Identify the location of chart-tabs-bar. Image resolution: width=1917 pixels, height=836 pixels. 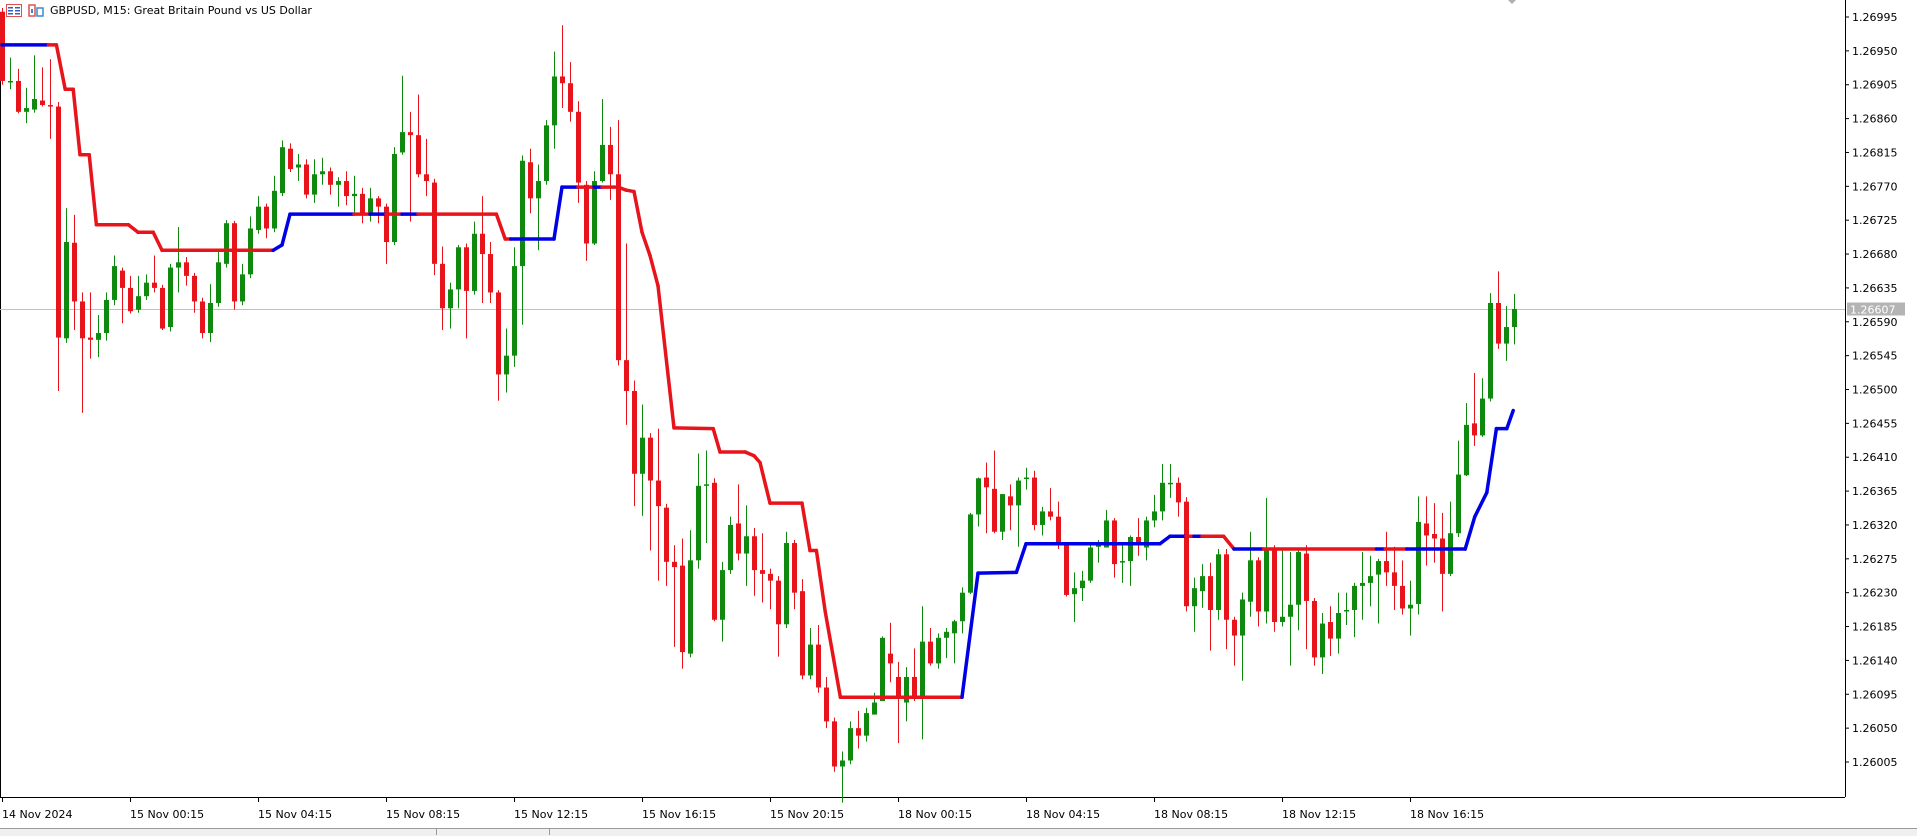
(958, 832).